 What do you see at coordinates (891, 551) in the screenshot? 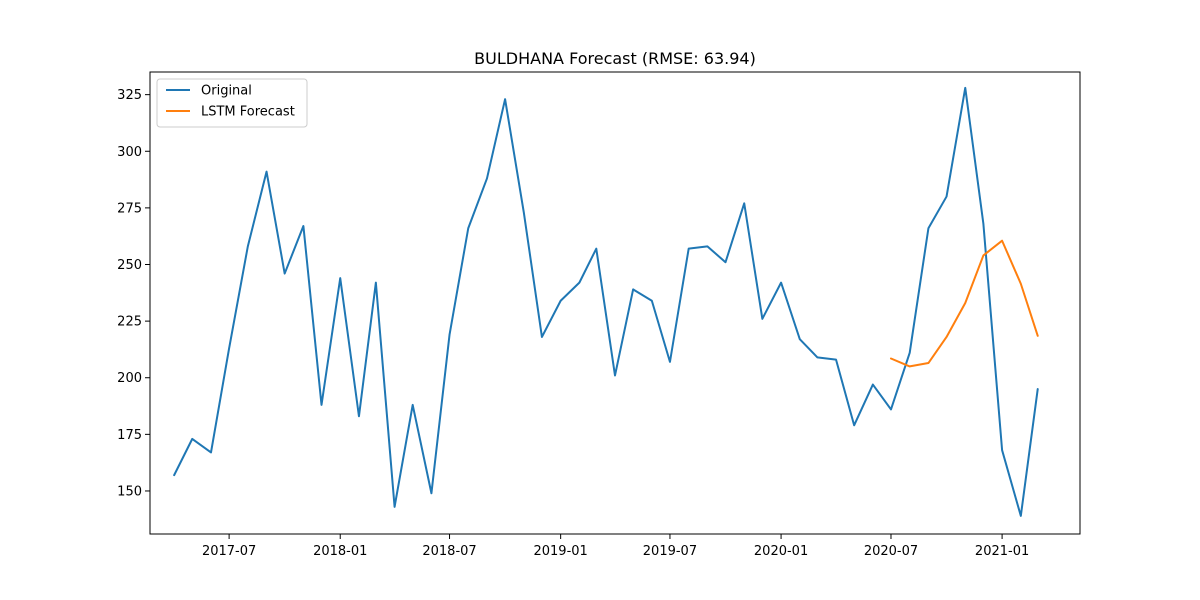
I see `x-tick-label: 2020-07` at bounding box center [891, 551].